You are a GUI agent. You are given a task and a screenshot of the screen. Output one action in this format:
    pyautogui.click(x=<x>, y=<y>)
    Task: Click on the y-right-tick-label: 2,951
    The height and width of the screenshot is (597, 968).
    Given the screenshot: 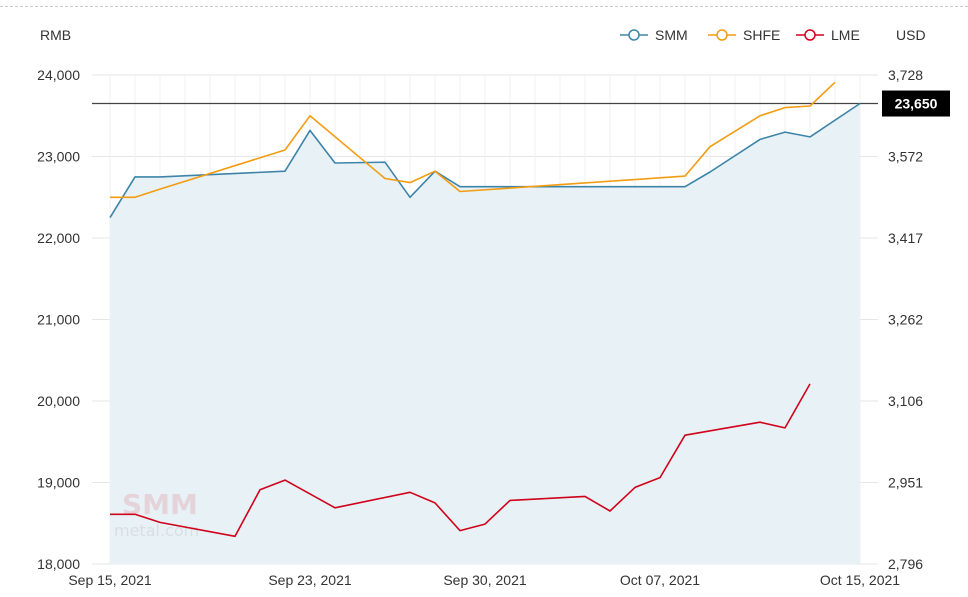 What is the action you would take?
    pyautogui.click(x=905, y=483)
    